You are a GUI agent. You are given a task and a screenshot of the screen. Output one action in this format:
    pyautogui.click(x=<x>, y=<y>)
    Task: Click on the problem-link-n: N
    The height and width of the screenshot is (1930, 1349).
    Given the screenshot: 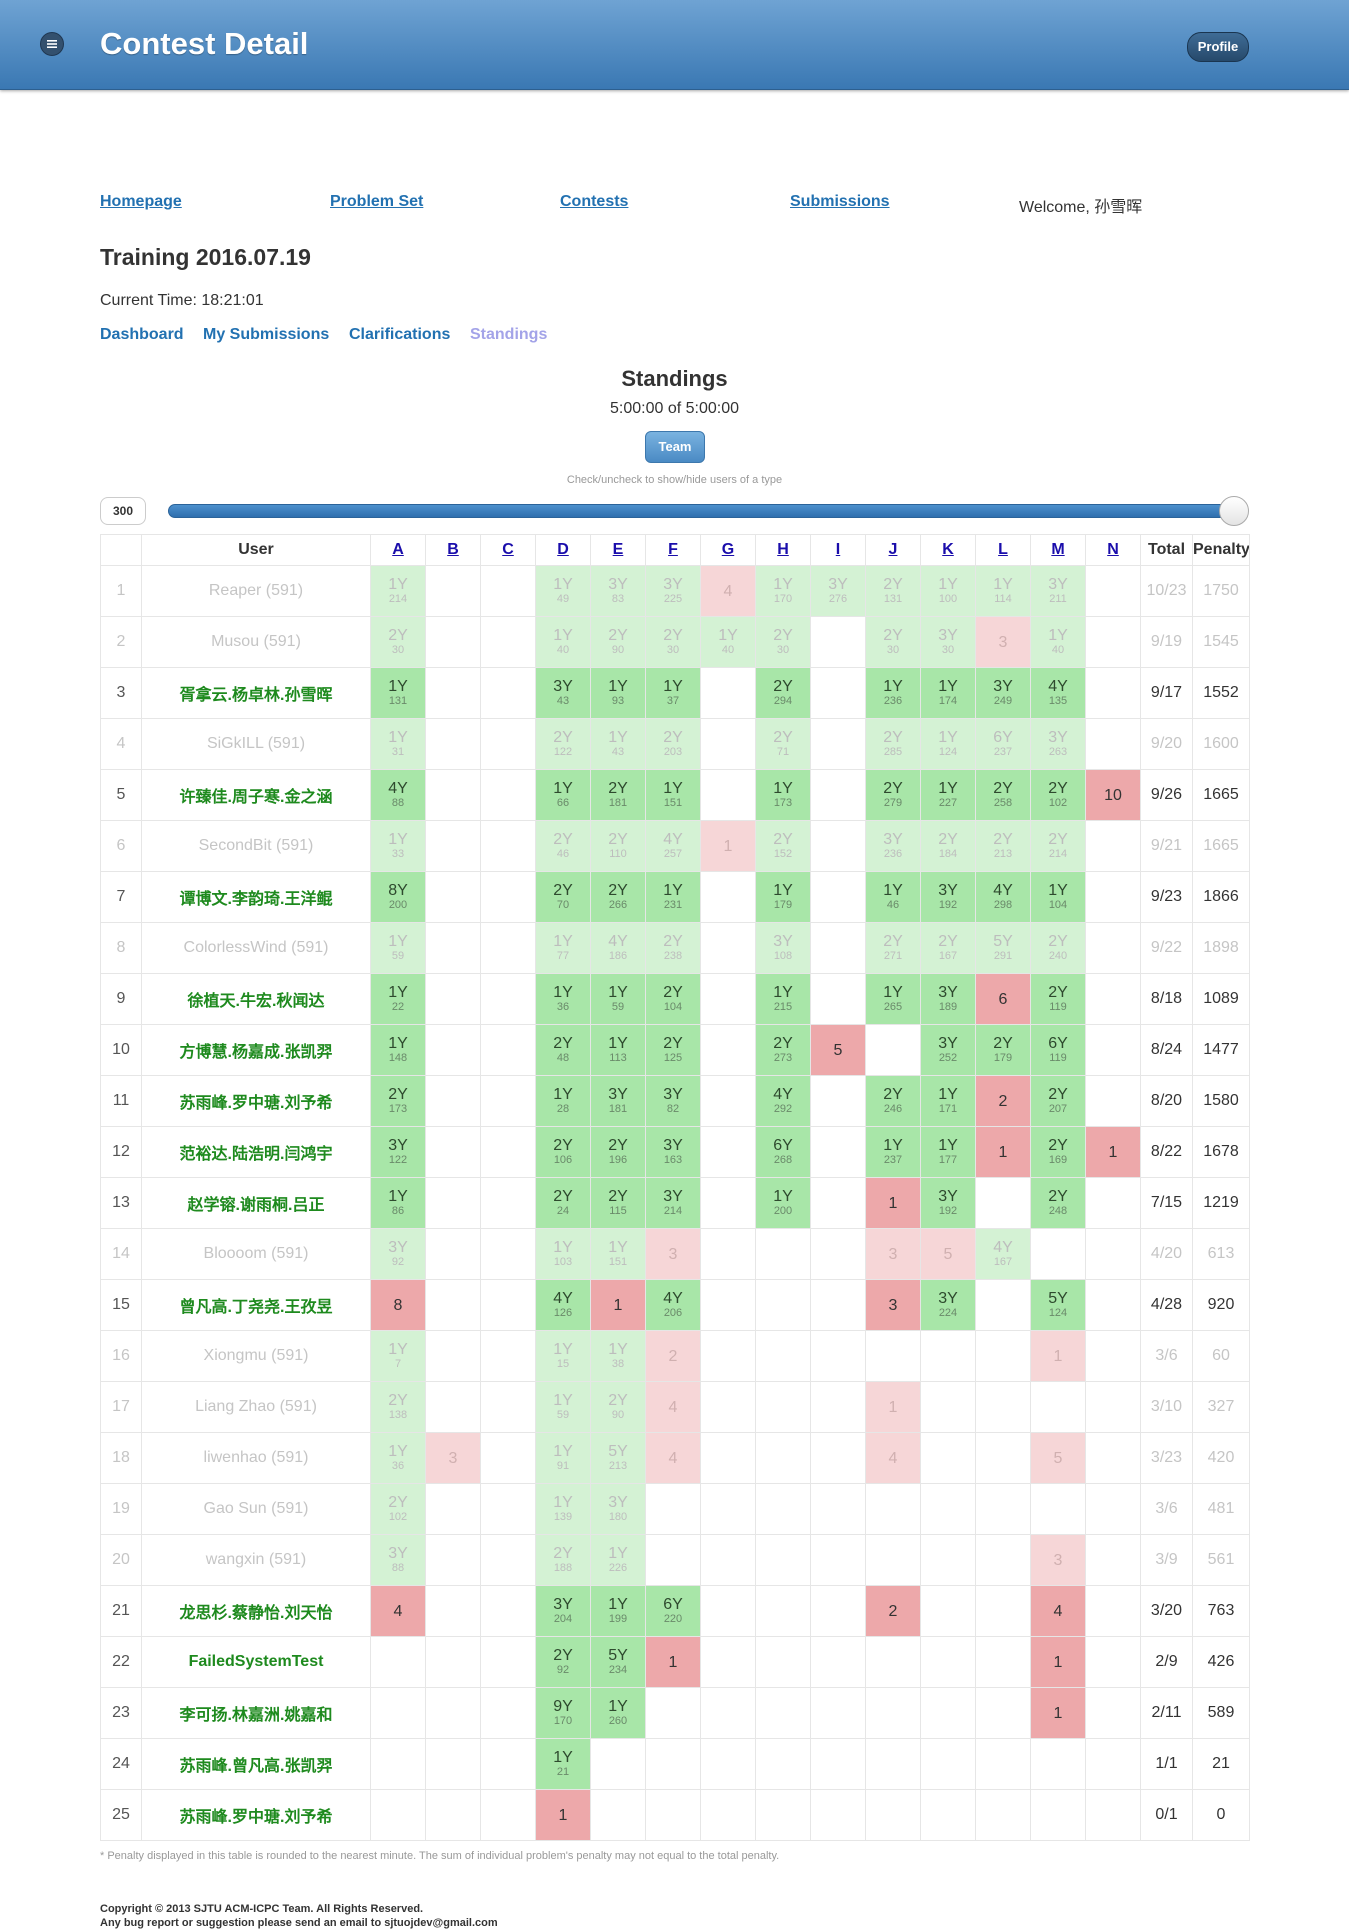 What is the action you would take?
    pyautogui.click(x=1113, y=549)
    